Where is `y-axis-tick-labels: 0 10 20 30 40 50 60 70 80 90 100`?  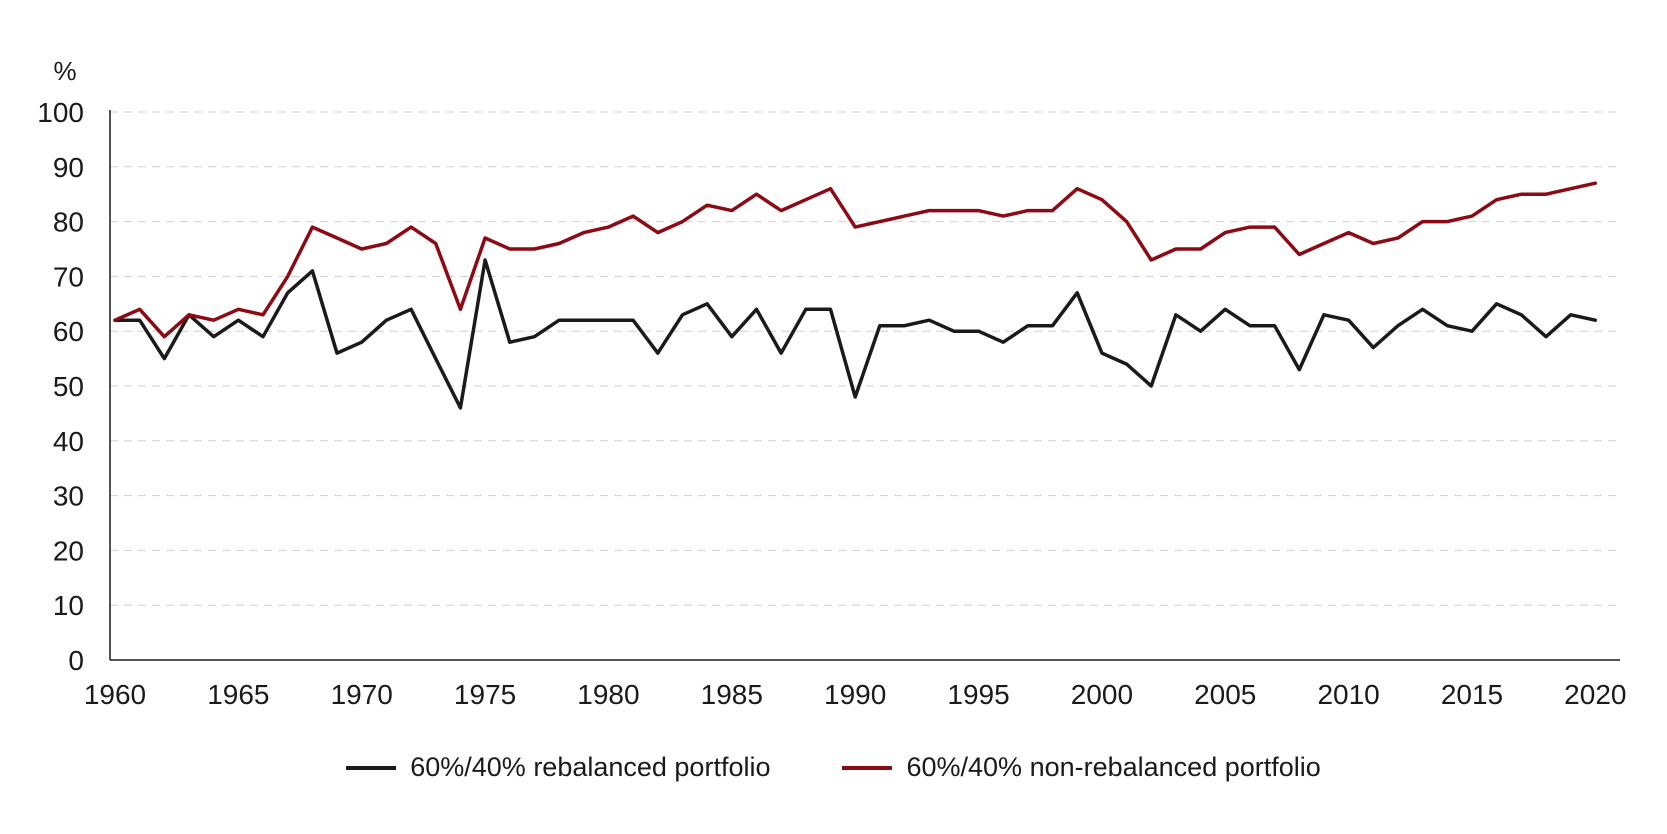 y-axis-tick-labels: 0 10 20 30 40 50 60 70 80 90 100 is located at coordinates (60, 386).